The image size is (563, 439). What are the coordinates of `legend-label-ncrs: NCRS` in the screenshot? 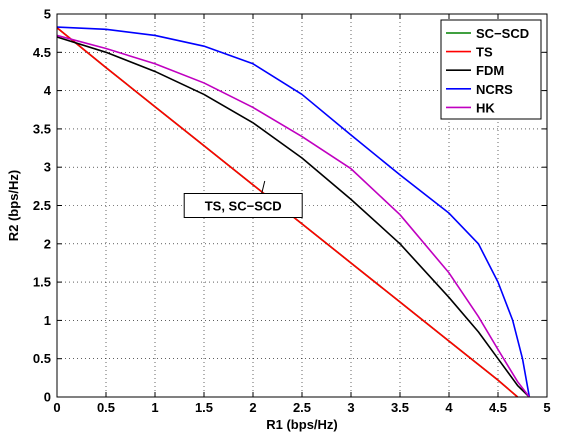 It's located at (494, 89).